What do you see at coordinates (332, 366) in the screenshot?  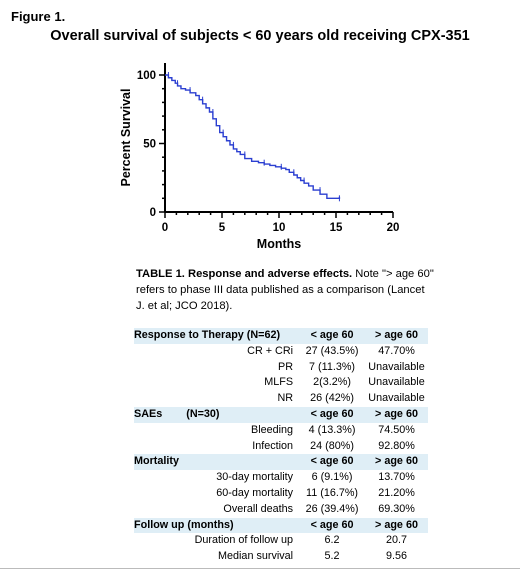 I see `under-60-value: 7 (11.3%)` at bounding box center [332, 366].